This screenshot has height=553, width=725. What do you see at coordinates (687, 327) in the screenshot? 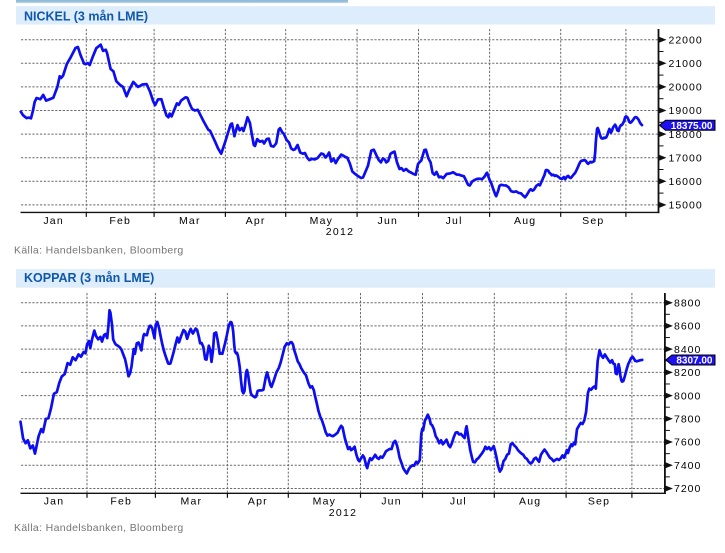
I see `svg-text: 8600` at bounding box center [687, 327].